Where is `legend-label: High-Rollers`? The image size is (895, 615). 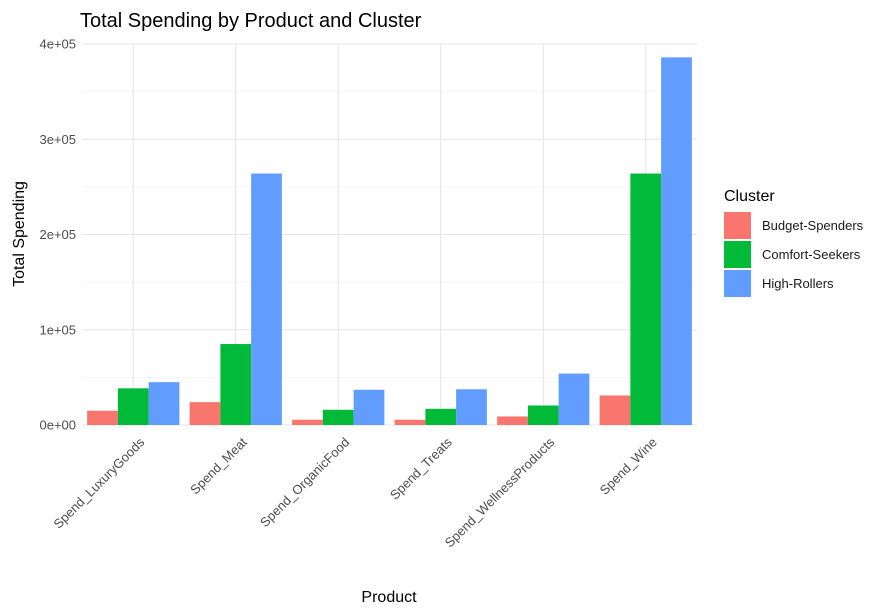 legend-label: High-Rollers is located at coordinates (798, 283).